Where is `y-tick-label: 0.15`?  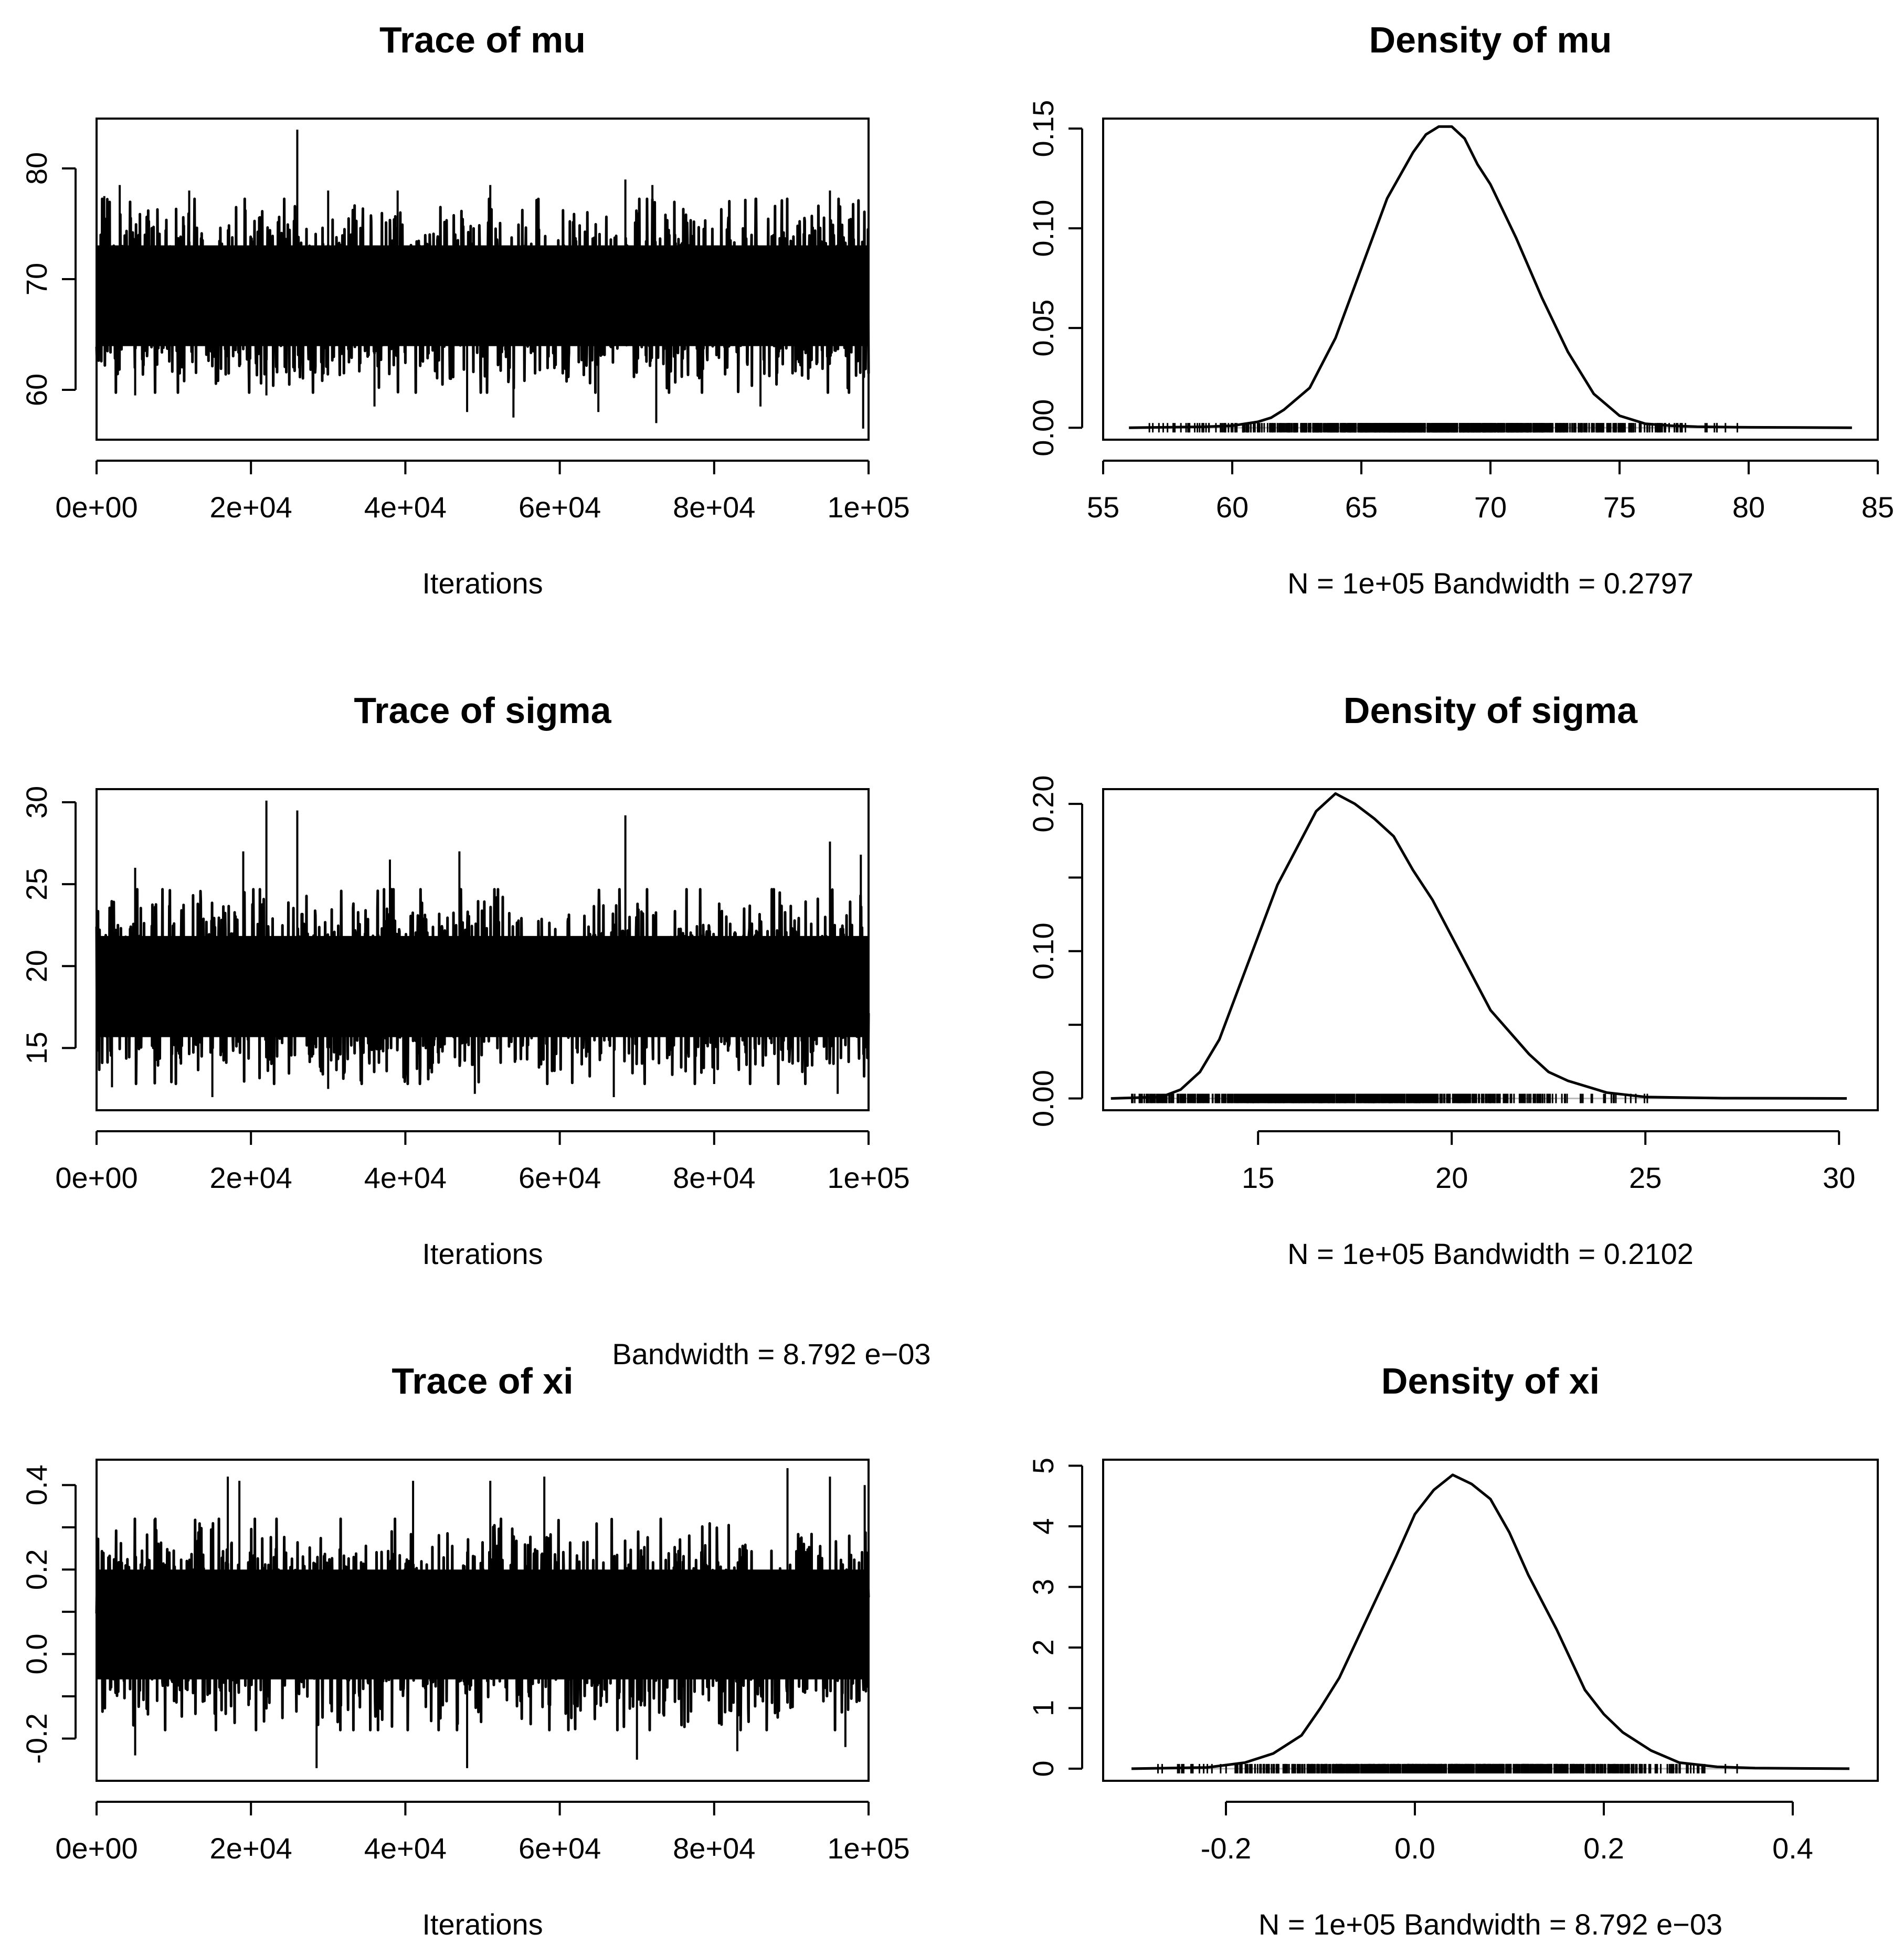 y-tick-label: 0.15 is located at coordinates (1043, 128).